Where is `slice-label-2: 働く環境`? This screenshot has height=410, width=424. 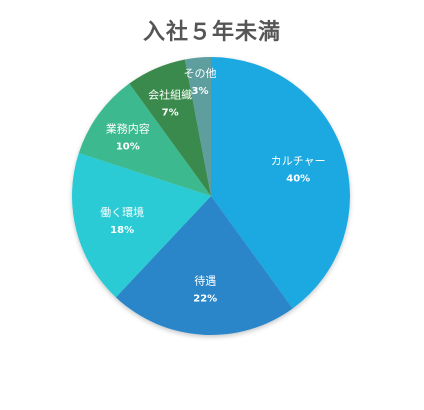
slice-label-2: 働く環境 is located at coordinates (122, 212).